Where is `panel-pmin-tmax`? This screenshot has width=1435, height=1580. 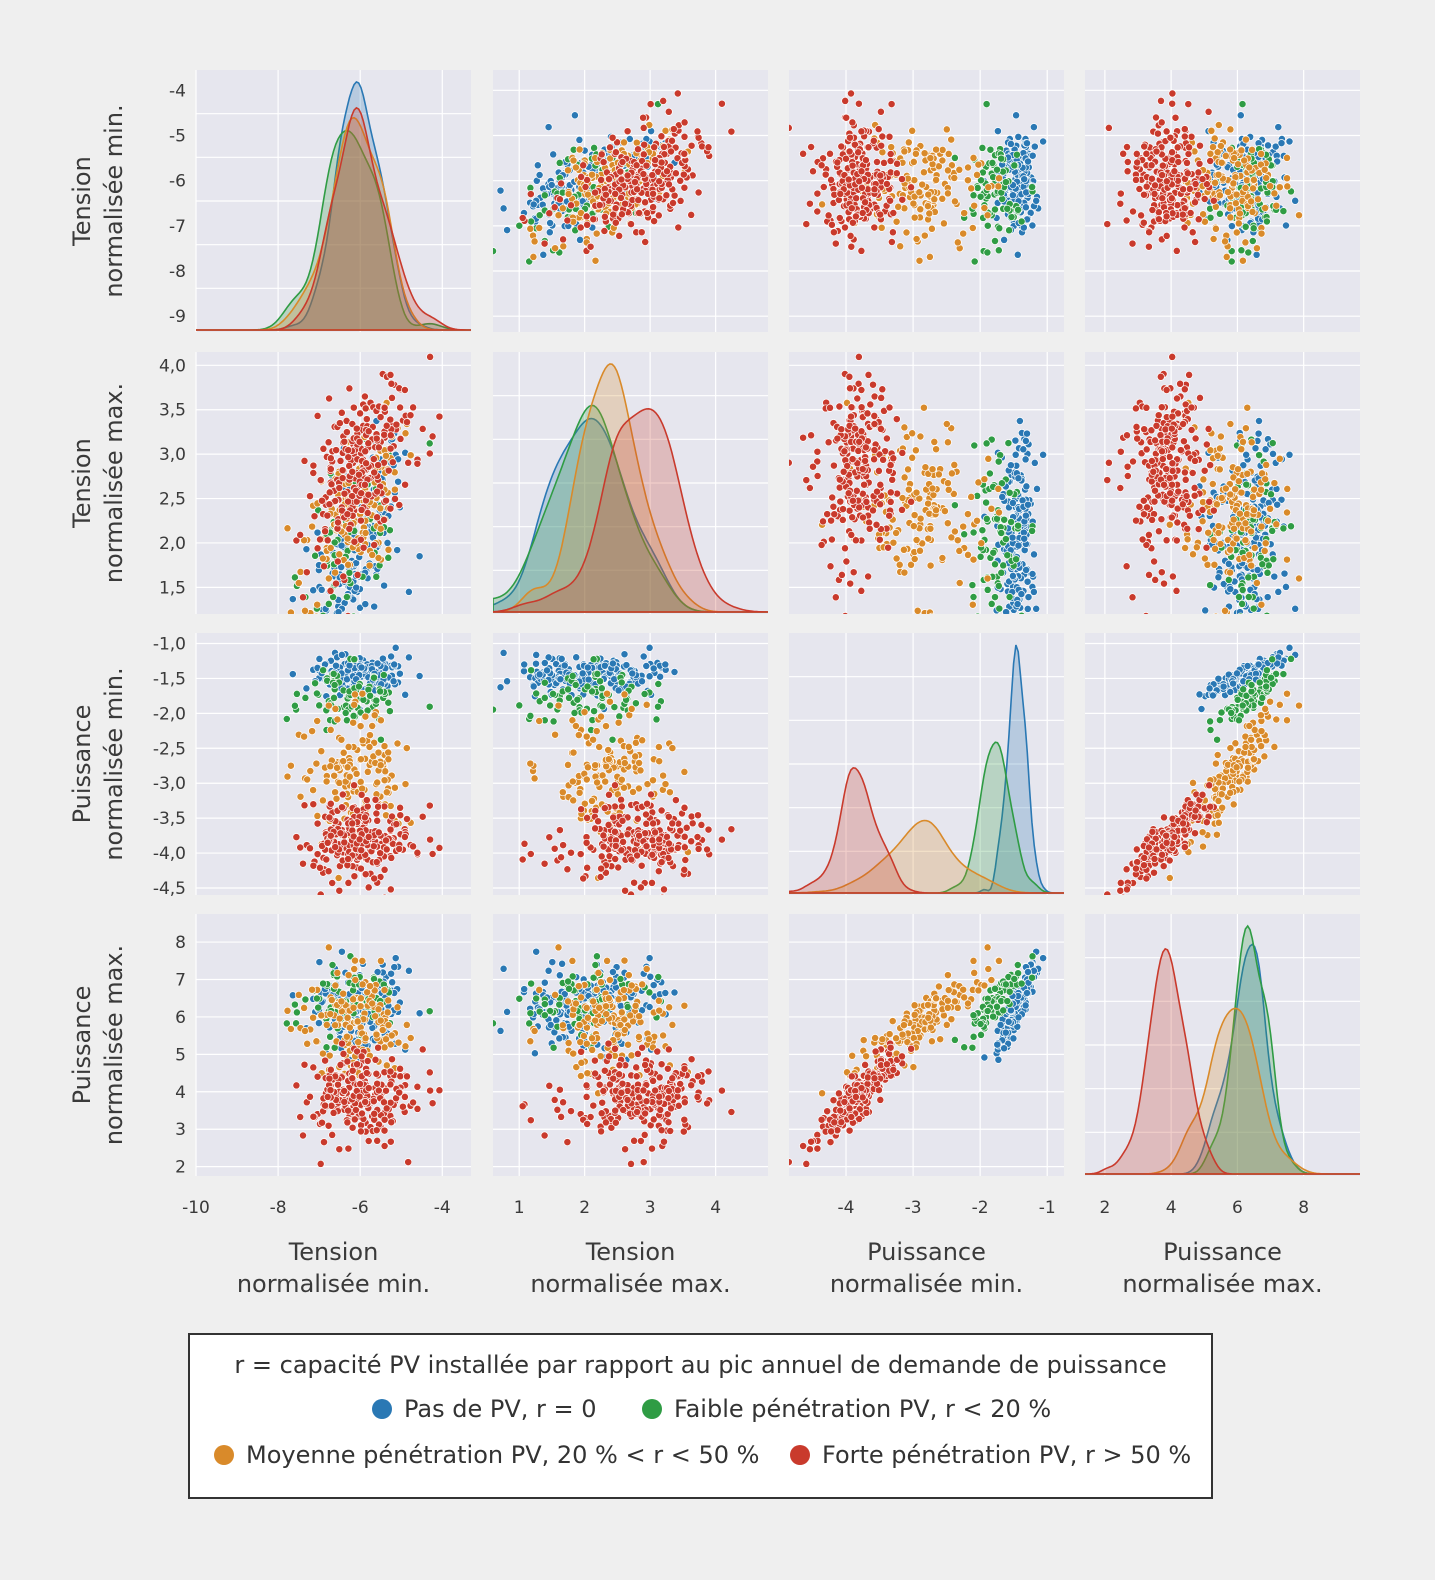
panel-pmin-tmax is located at coordinates (630, 764).